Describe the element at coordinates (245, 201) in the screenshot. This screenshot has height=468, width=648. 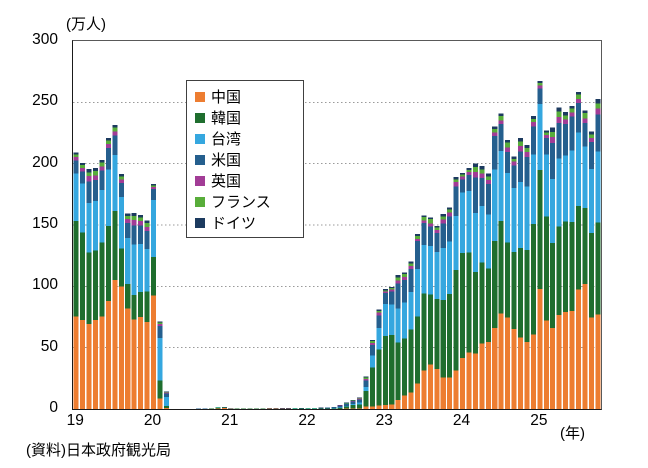
I see `legend-item: フランス` at that location.